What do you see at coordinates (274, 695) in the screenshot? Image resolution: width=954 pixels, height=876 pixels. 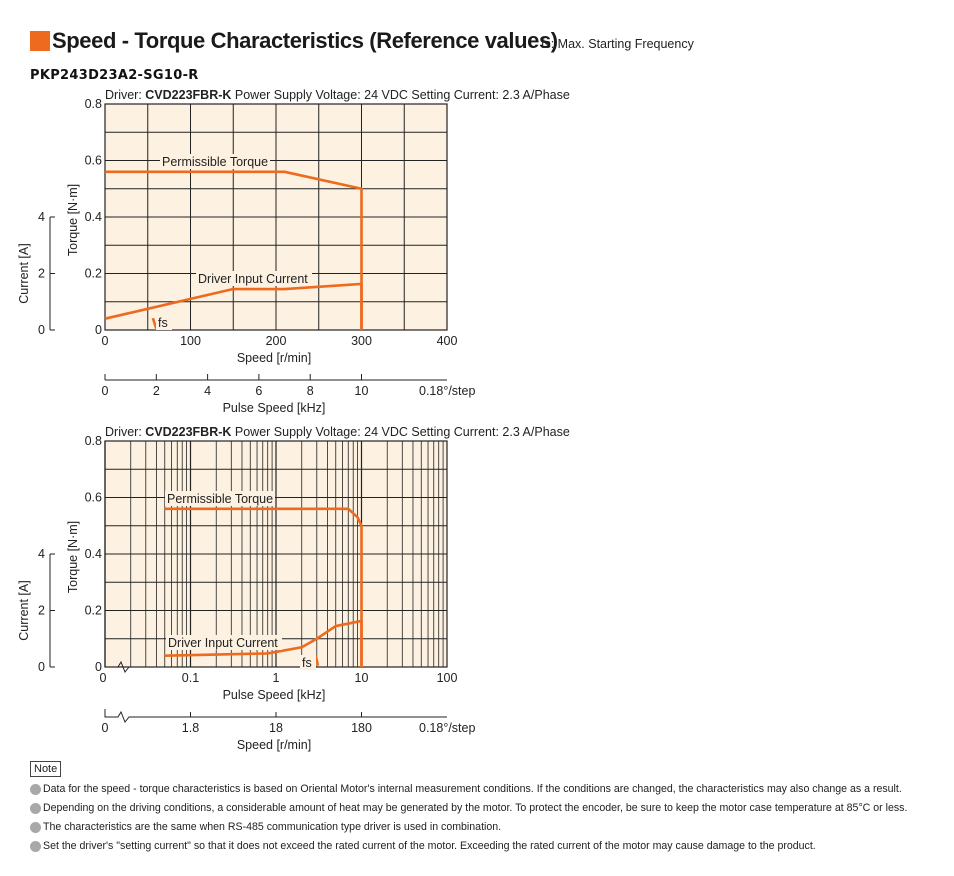 I see `x-axis-label: Pulse Speed [kHz]` at bounding box center [274, 695].